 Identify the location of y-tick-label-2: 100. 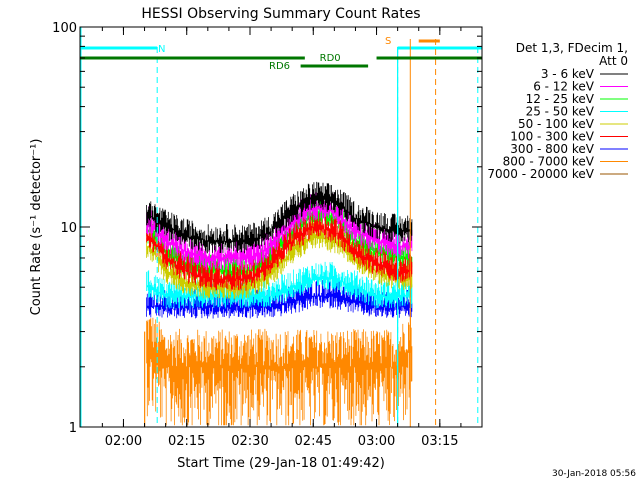
(64, 28).